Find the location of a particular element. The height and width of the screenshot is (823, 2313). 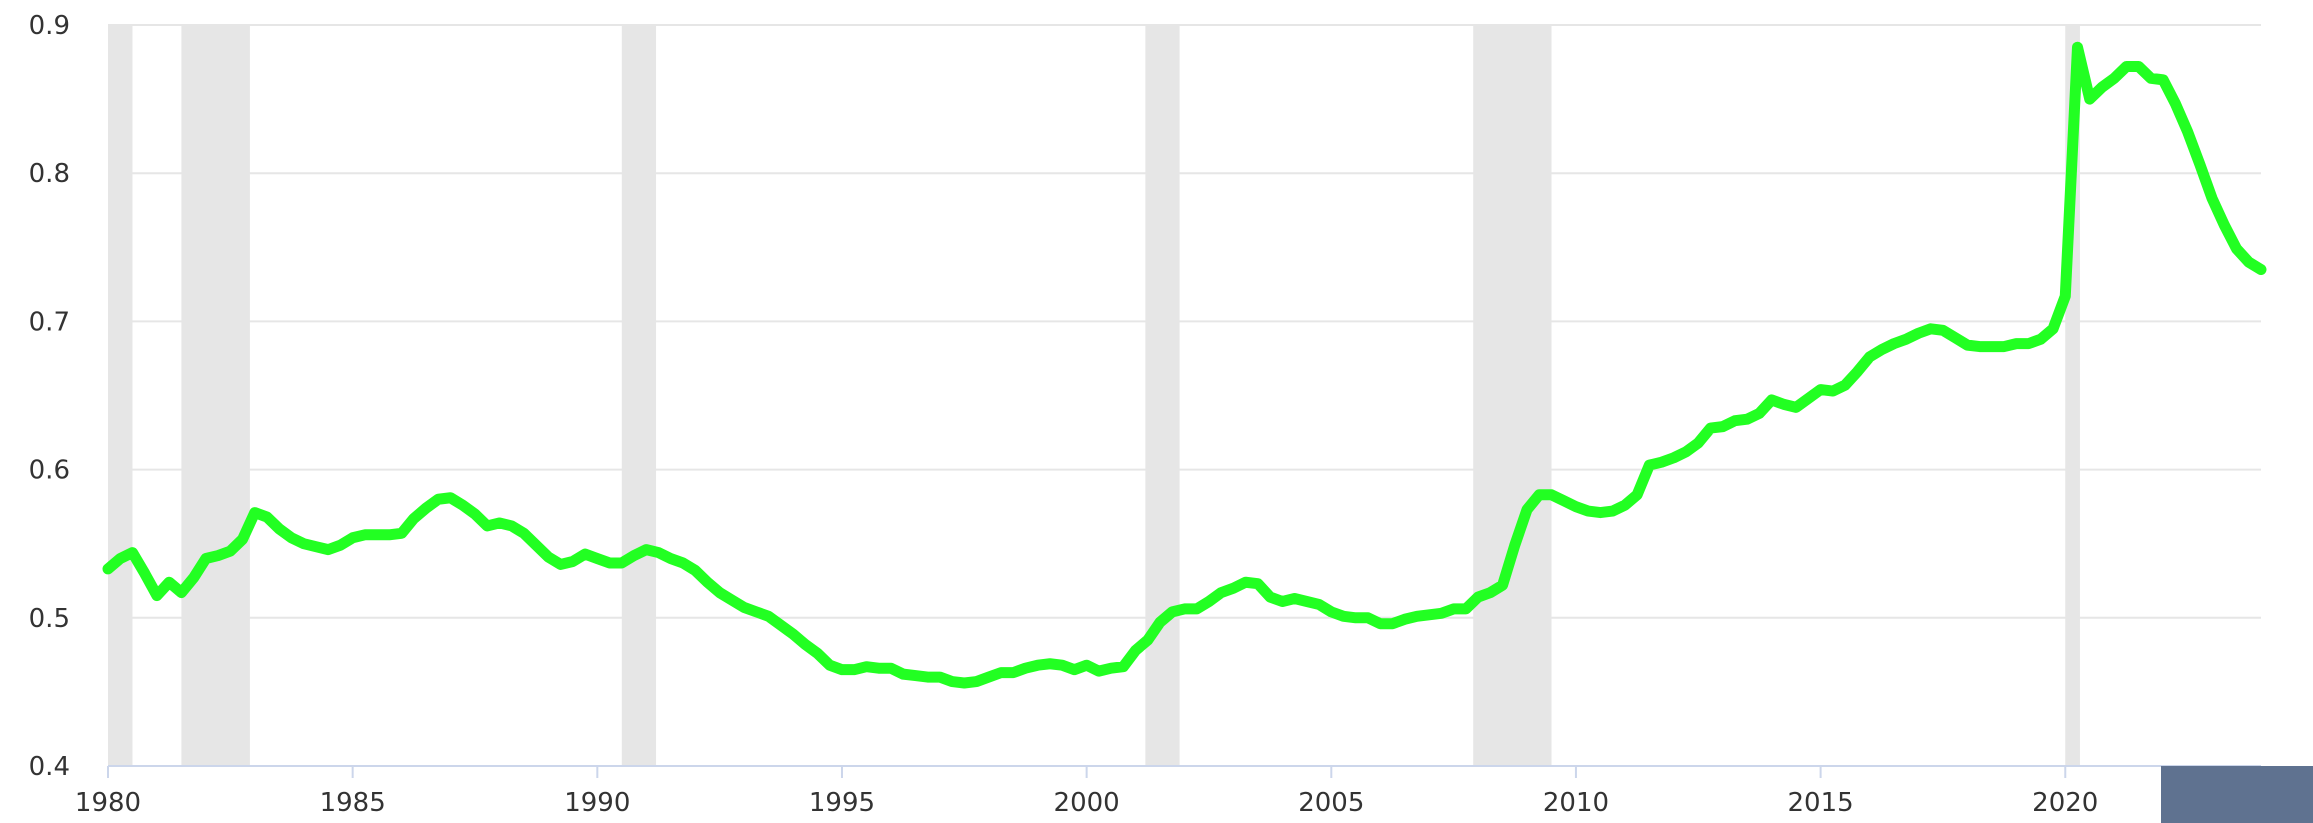

x-tick-label: 2000 is located at coordinates (1087, 803).